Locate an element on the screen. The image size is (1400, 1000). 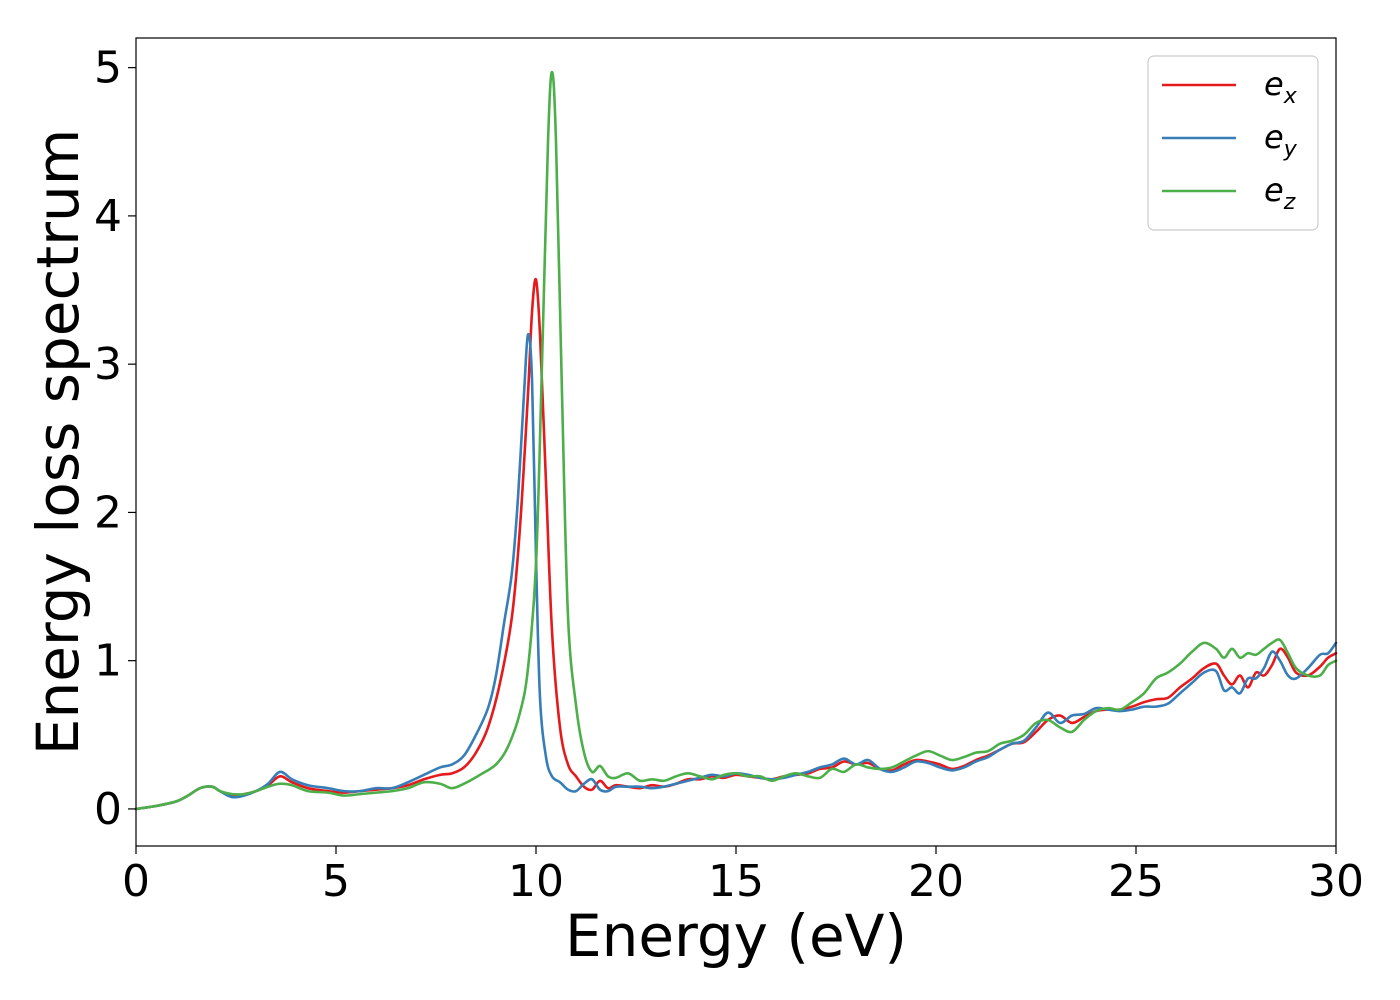
y-tick-label: 2 is located at coordinates (108, 512).